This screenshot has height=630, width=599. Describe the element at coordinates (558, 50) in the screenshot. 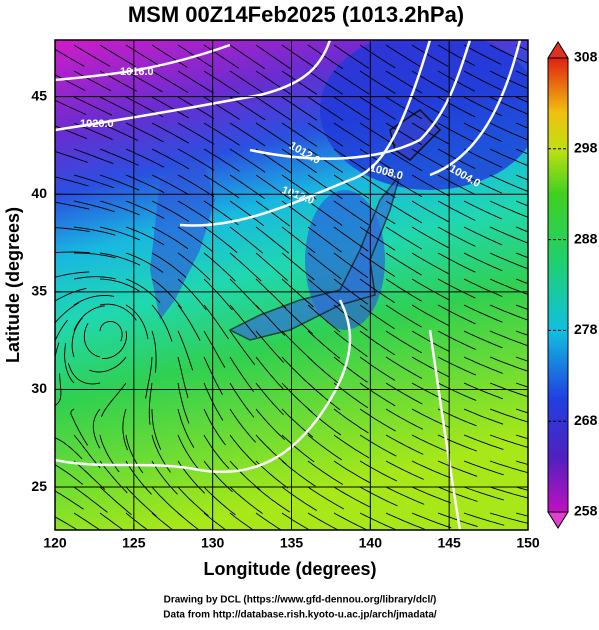

I see `colorbar-cap` at that location.